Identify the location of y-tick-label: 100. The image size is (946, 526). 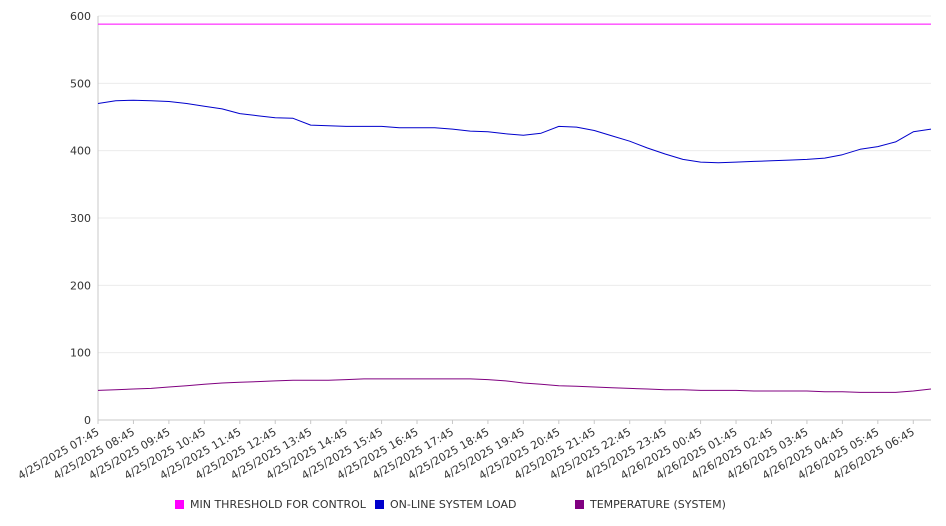
(80, 353).